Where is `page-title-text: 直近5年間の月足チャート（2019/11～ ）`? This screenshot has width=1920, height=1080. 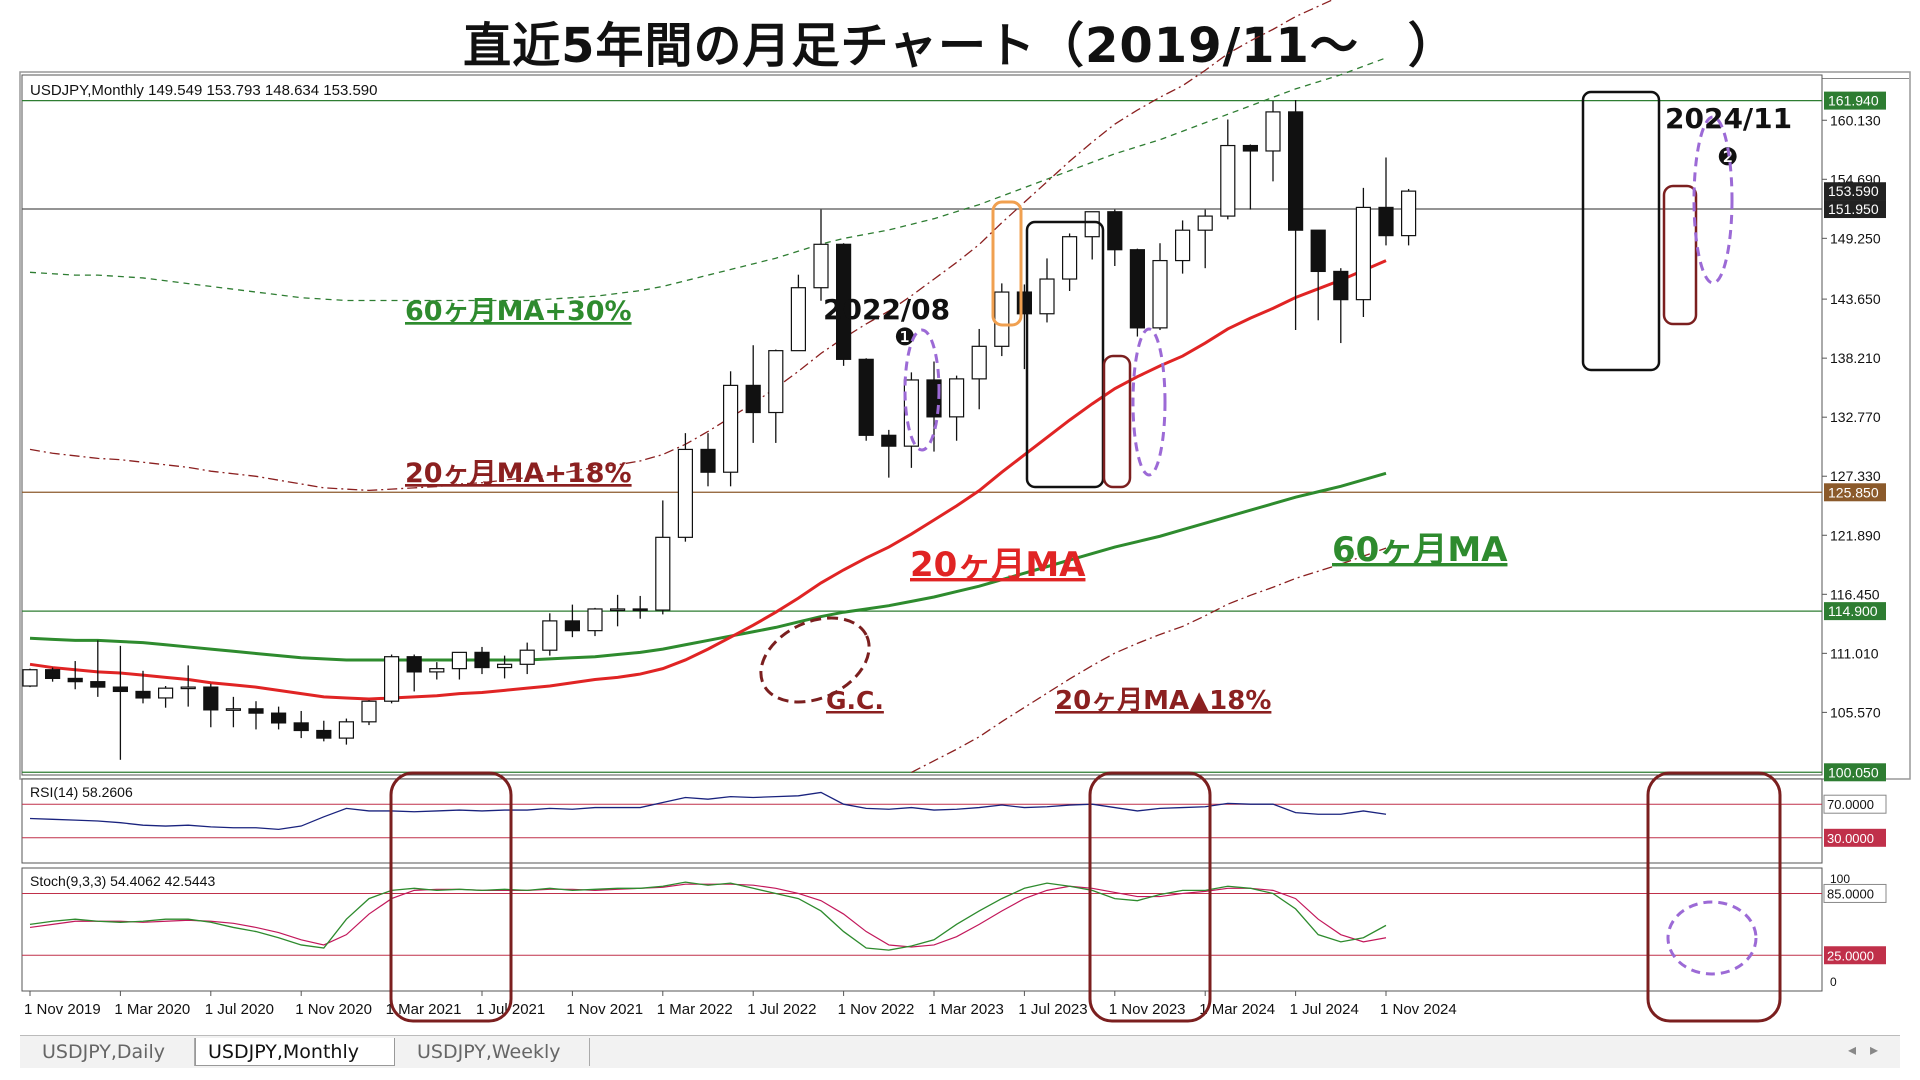 page-title-text: 直近5年間の月足チャート（2019/11～ ） is located at coordinates (960, 49).